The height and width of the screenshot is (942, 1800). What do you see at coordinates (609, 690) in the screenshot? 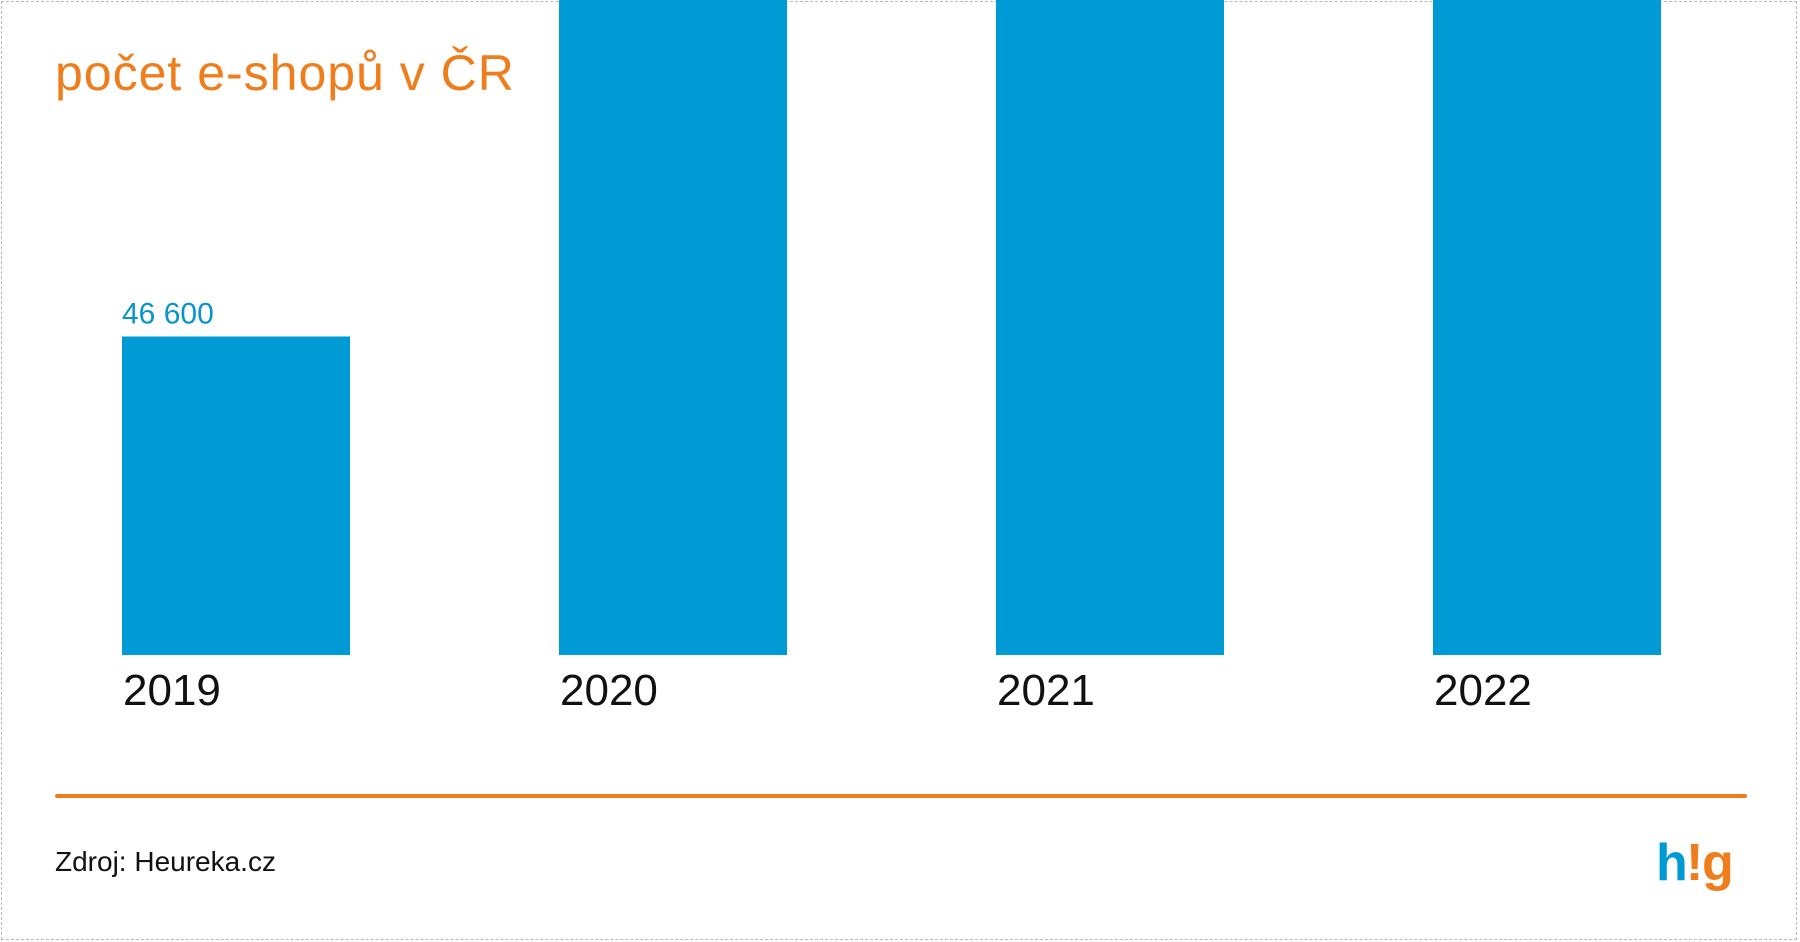
I see `category-label-2020: 2020` at bounding box center [609, 690].